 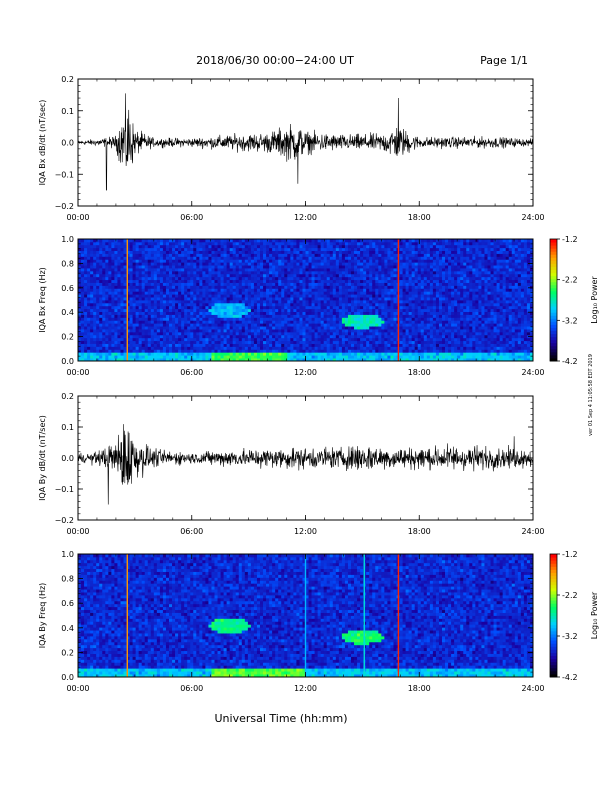 What do you see at coordinates (504, 60) in the screenshot?
I see `page-number: Page 1/1` at bounding box center [504, 60].